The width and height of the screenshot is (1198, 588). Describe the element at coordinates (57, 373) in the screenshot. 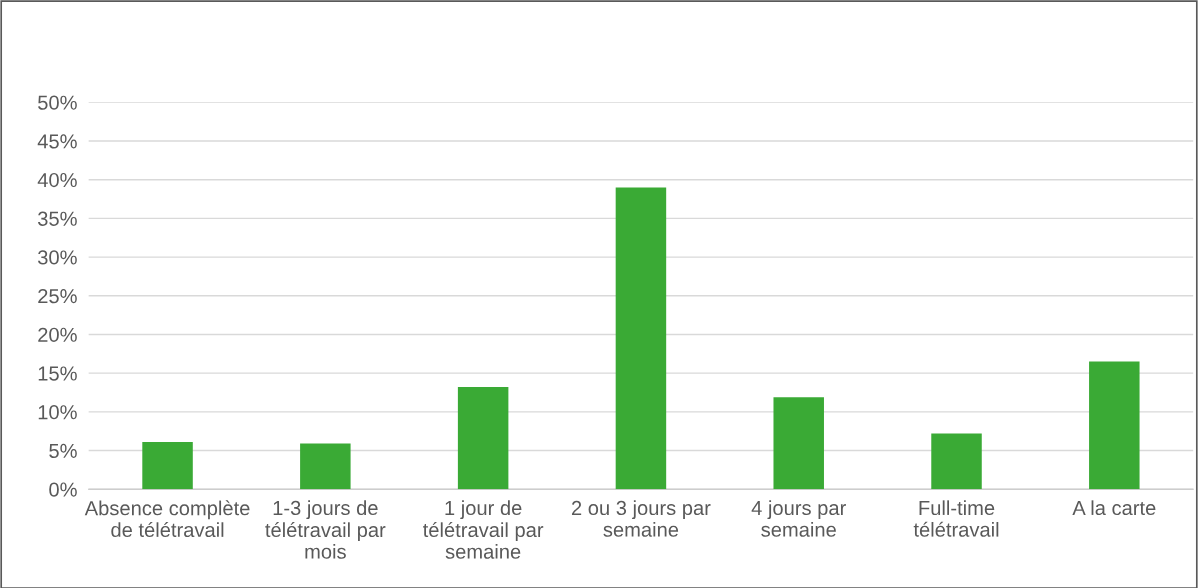

I see `y-tick-label: 15%` at that location.